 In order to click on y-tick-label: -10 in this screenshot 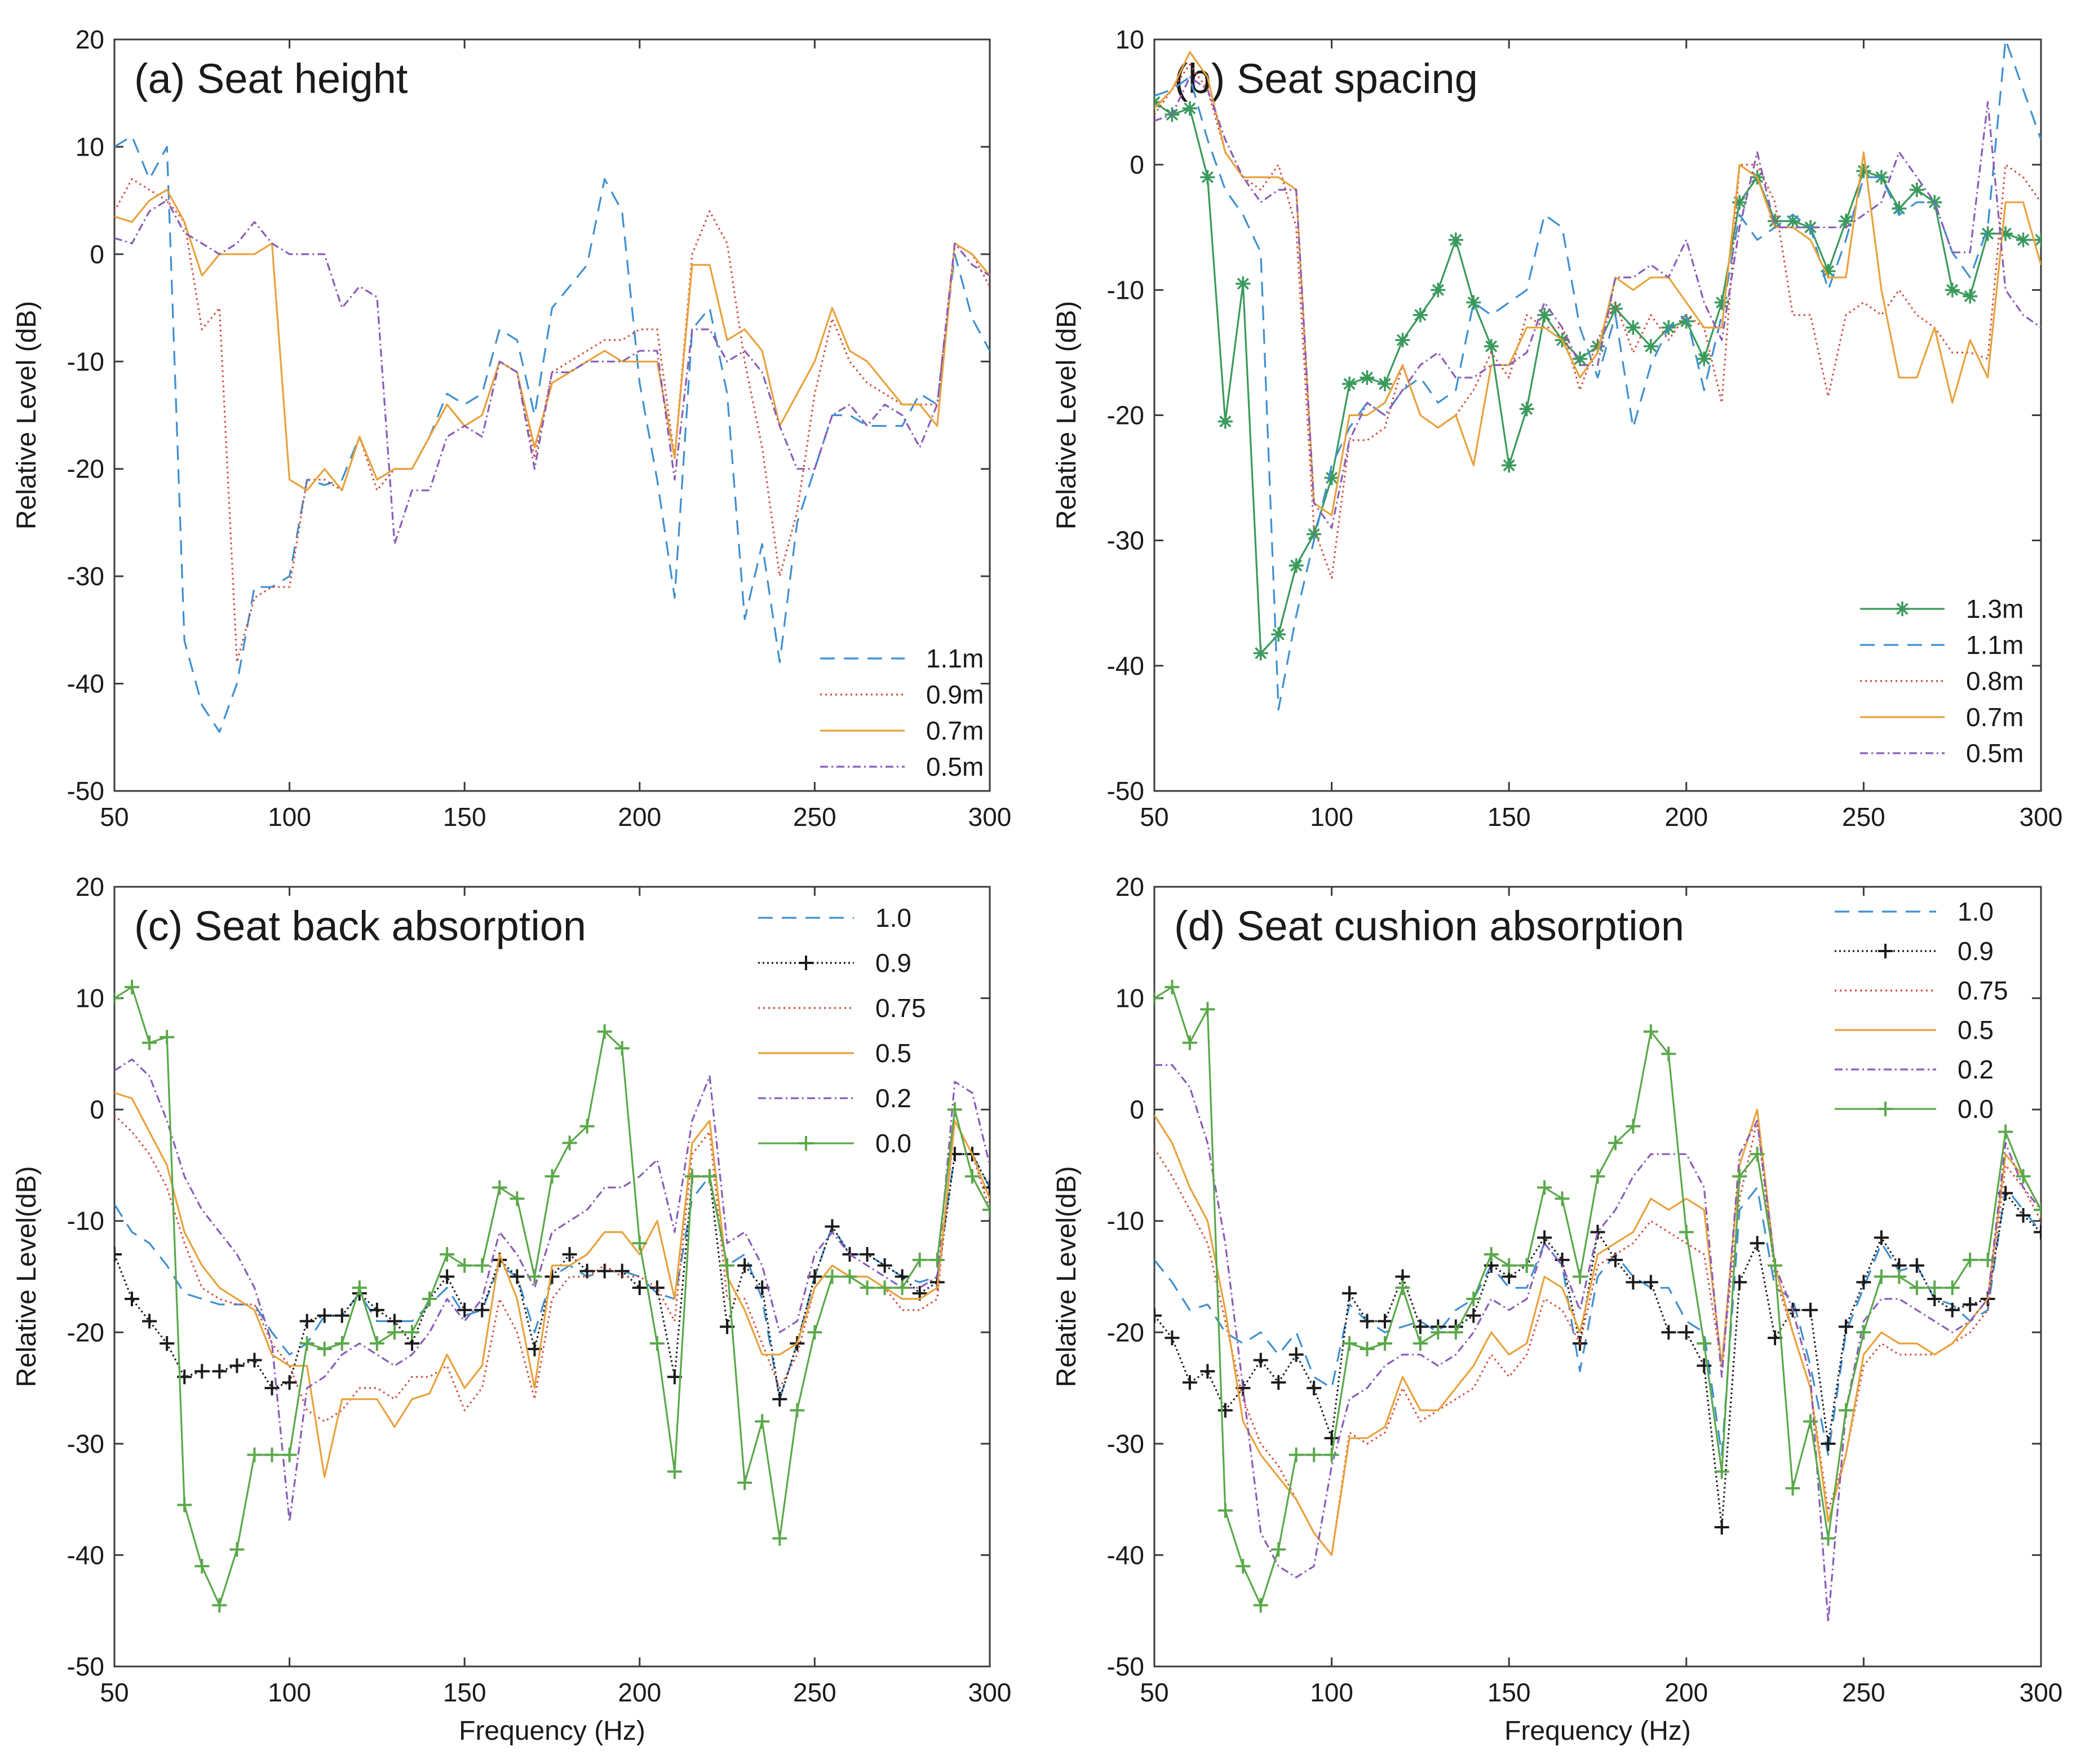, I will do `click(85, 1221)`.